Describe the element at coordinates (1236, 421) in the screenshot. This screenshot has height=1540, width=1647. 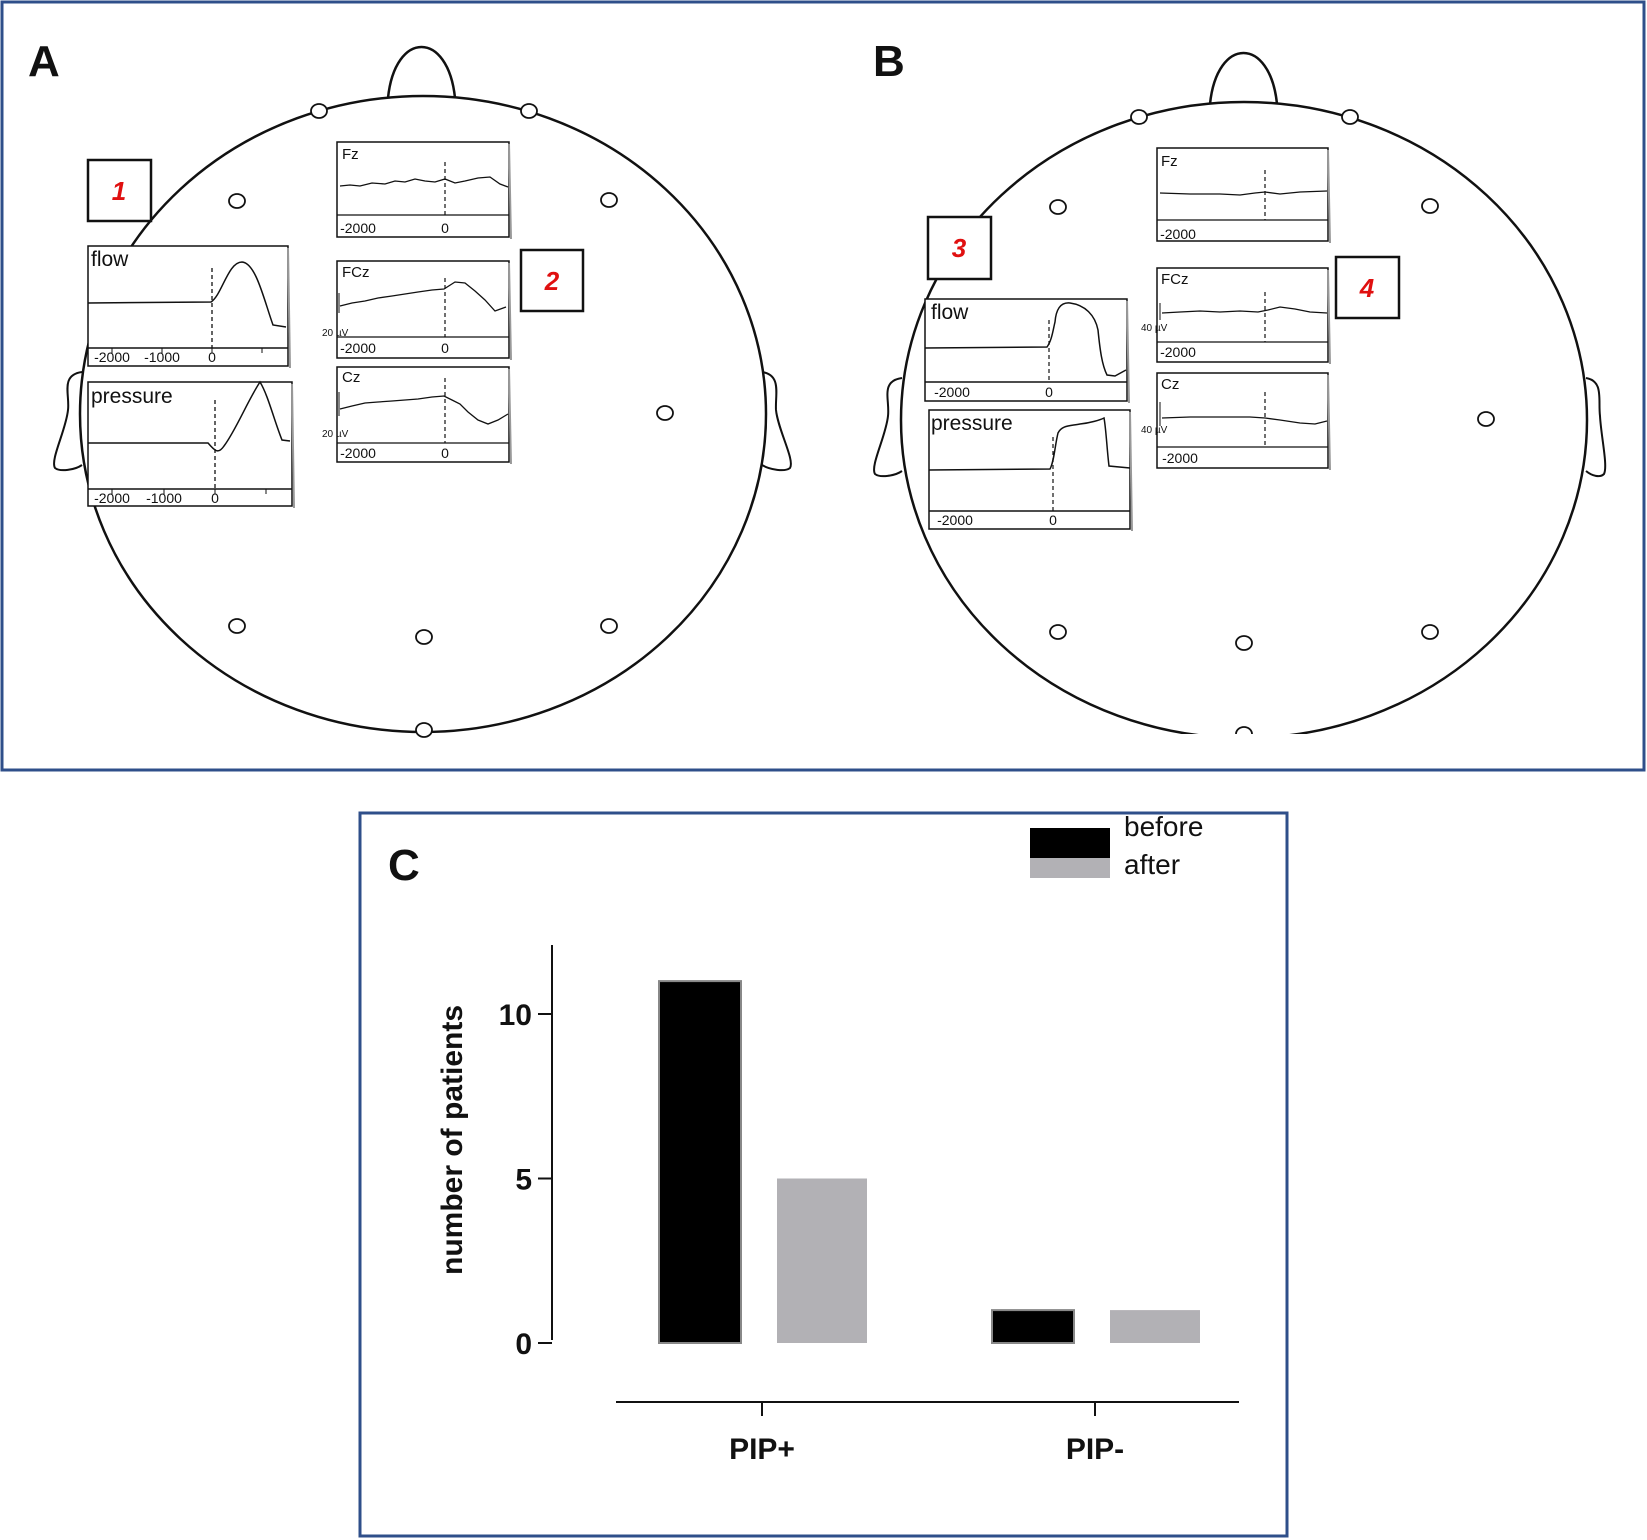
I see `trace-b-cz: Cz 40 µV -2000` at that location.